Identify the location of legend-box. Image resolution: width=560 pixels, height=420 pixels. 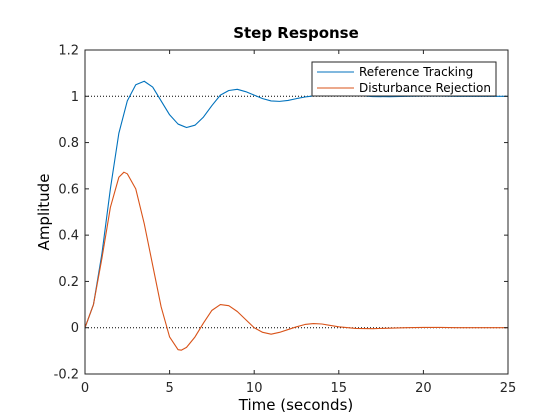
(404, 79).